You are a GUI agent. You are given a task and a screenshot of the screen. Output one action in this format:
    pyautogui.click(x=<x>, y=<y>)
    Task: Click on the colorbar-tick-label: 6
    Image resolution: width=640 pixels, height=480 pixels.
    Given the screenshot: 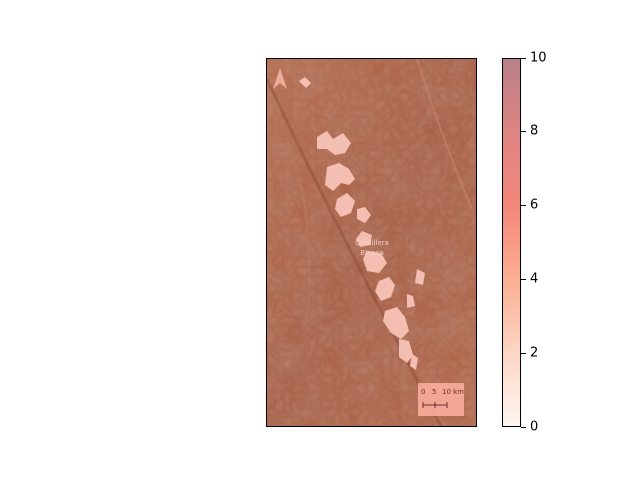 What is the action you would take?
    pyautogui.click(x=534, y=205)
    